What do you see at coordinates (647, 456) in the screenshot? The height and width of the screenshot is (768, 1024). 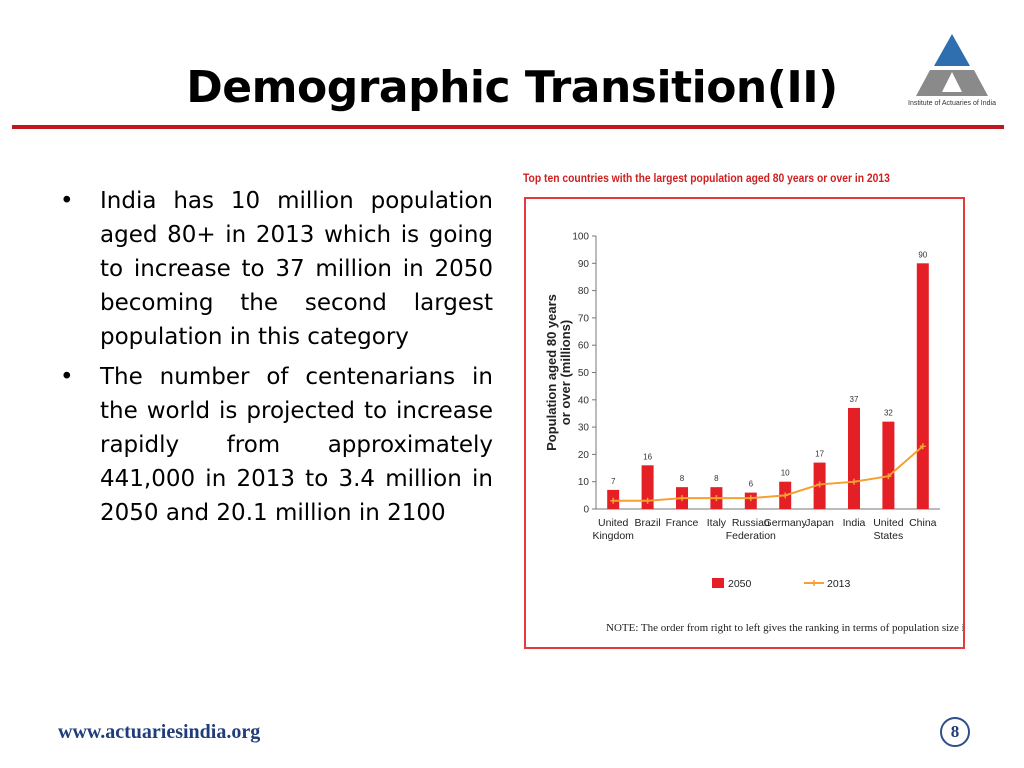 I see `bar-data-label: 16` at bounding box center [647, 456].